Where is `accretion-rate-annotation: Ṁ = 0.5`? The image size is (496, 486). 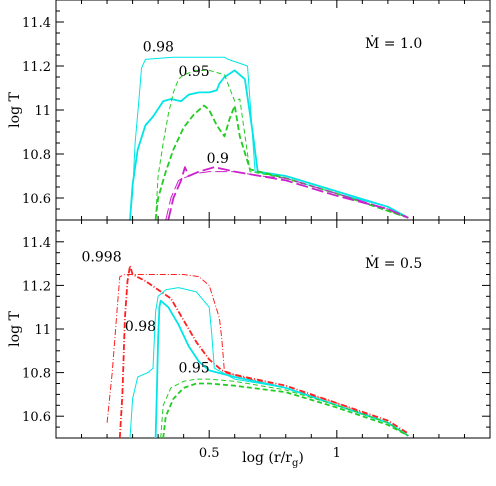
accretion-rate-annotation: Ṁ = 0.5 is located at coordinates (393, 263).